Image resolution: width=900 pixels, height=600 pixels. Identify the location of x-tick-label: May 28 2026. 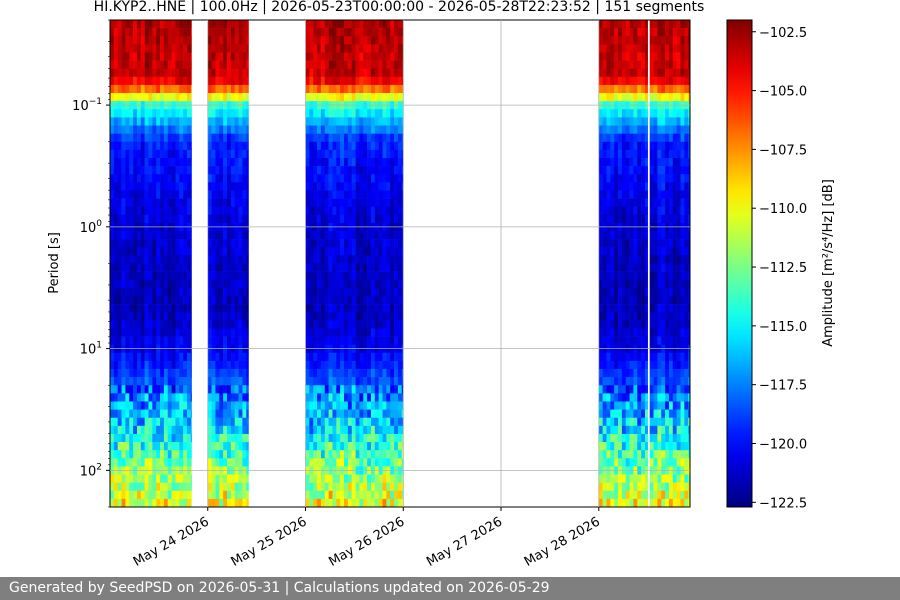
(562, 541).